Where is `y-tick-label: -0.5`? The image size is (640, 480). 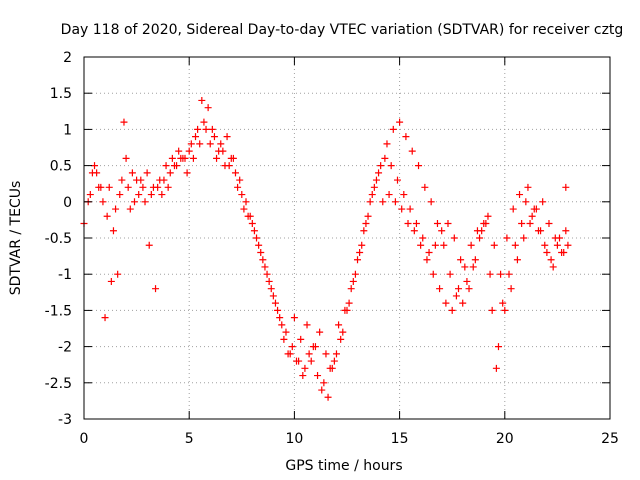 y-tick-label: -0.5 is located at coordinates (58, 239).